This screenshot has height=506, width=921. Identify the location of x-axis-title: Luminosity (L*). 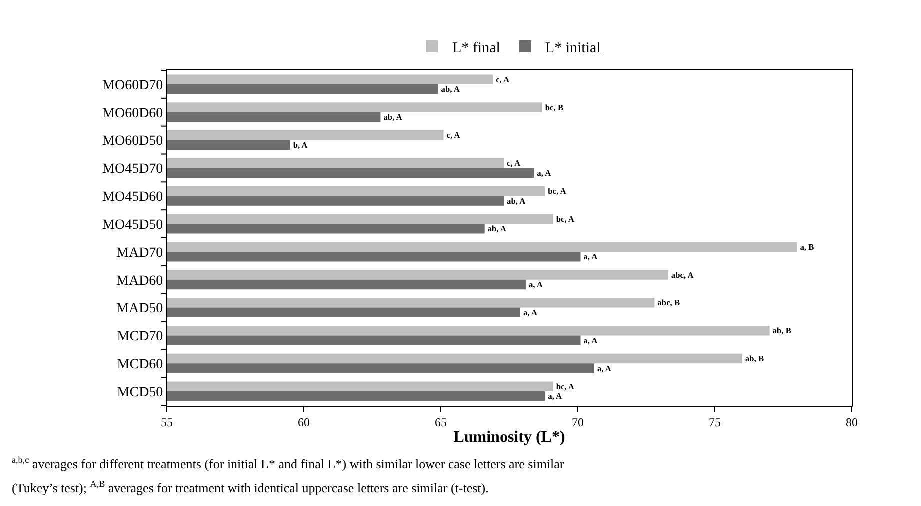
(510, 437).